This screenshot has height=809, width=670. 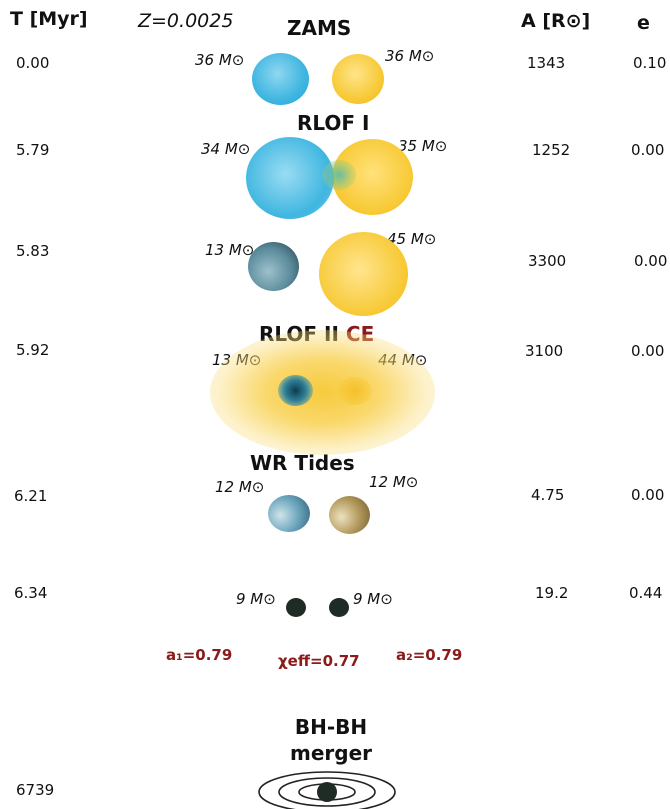 I want to click on yellow-giant-star, so click(x=363, y=274).